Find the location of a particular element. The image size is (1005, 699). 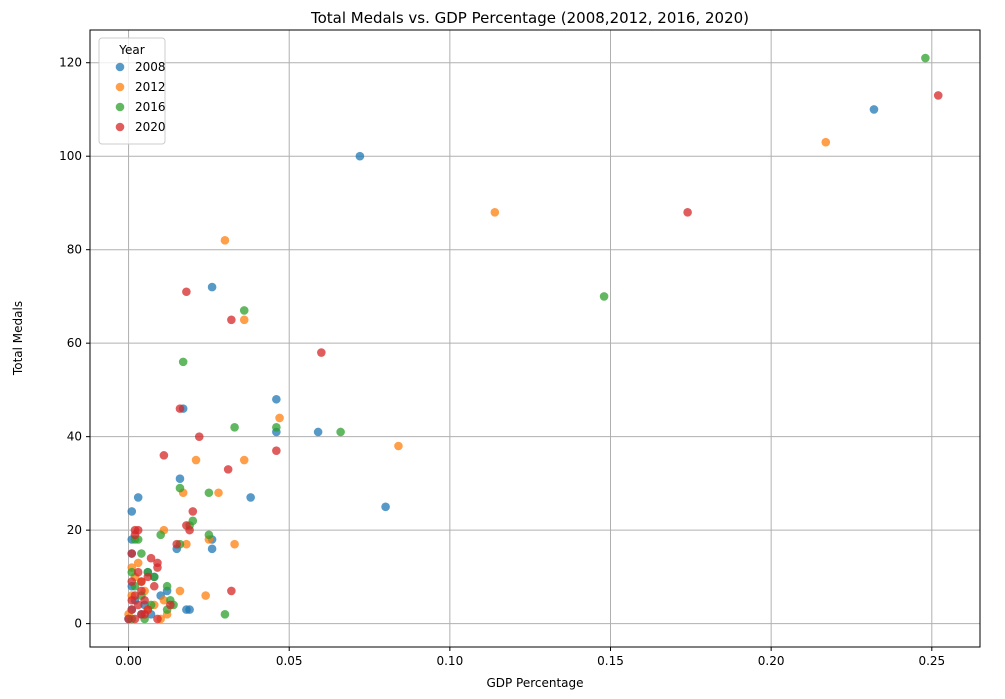

y-tick-label: 40 is located at coordinates (74, 437).